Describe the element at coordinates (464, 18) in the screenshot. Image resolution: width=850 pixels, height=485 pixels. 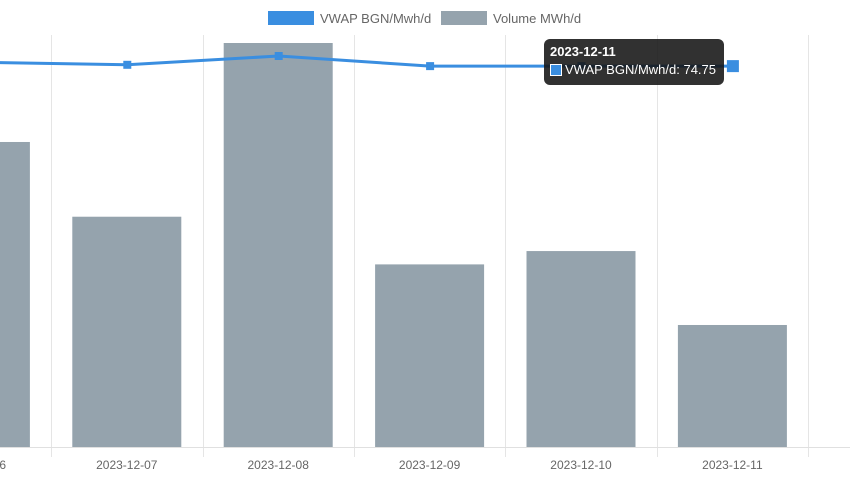
I see `legend-swatch-volume` at that location.